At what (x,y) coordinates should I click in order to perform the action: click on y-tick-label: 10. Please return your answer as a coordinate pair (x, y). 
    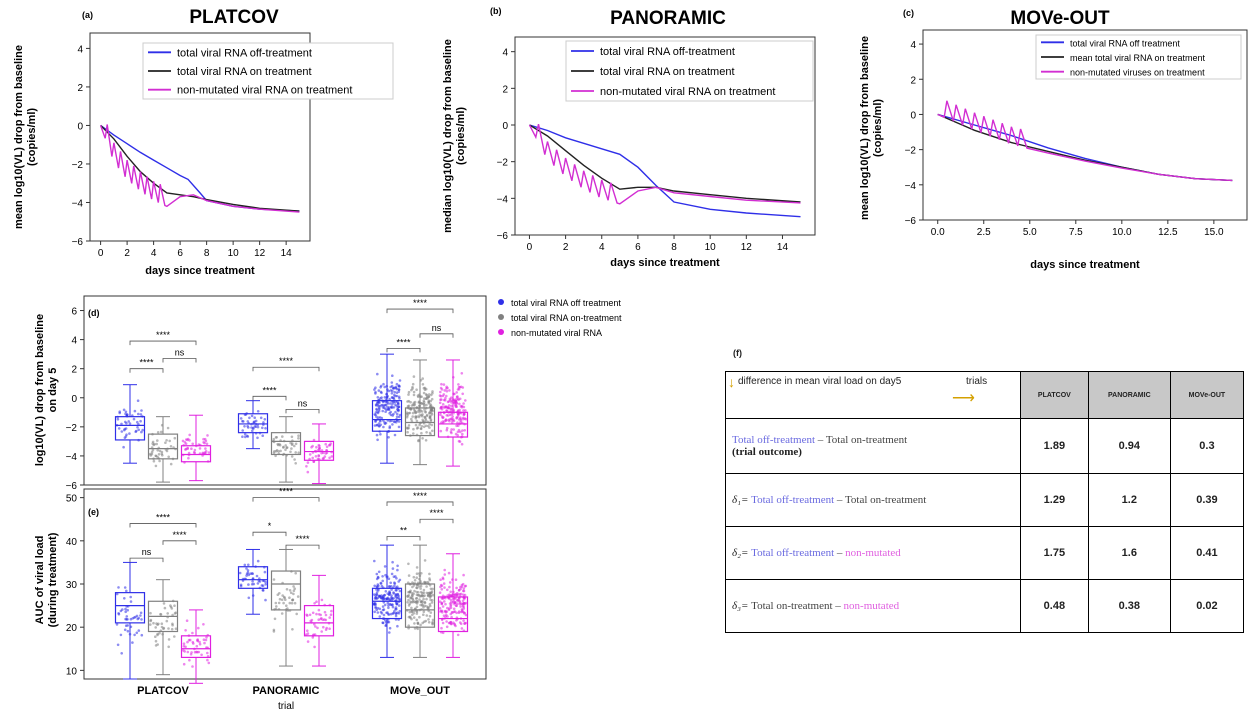
    Looking at the image, I should click on (72, 671).